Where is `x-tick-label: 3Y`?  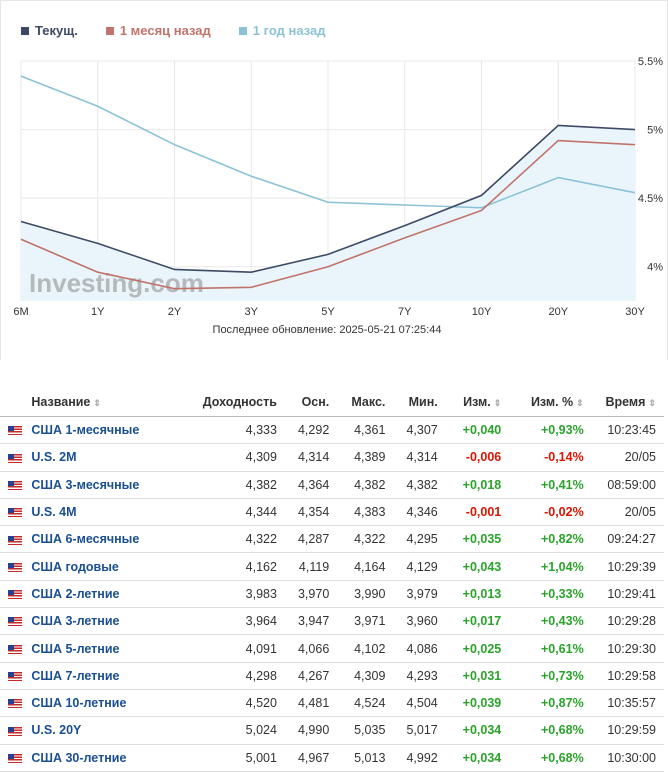 x-tick-label: 3Y is located at coordinates (252, 312).